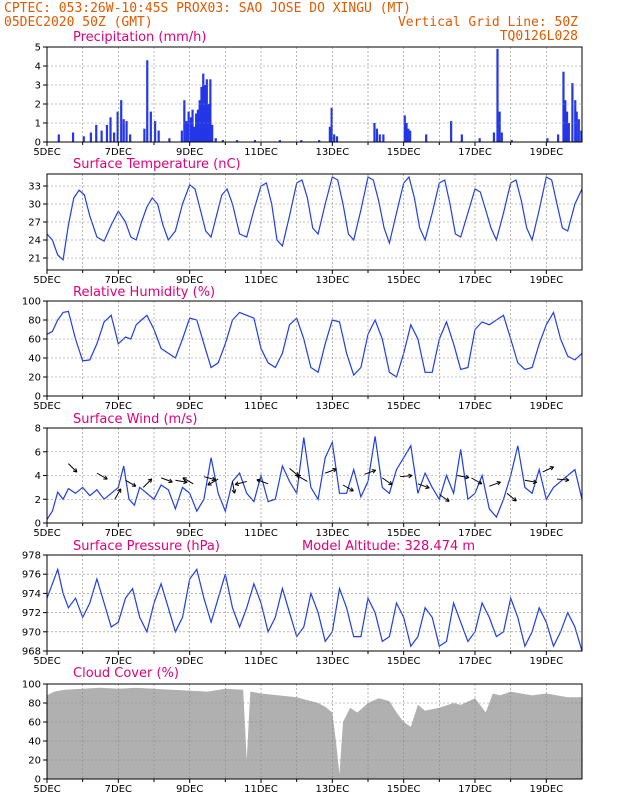 The image size is (618, 800). What do you see at coordinates (34, 340) in the screenshot?
I see `y-tick-label: 60` at bounding box center [34, 340].